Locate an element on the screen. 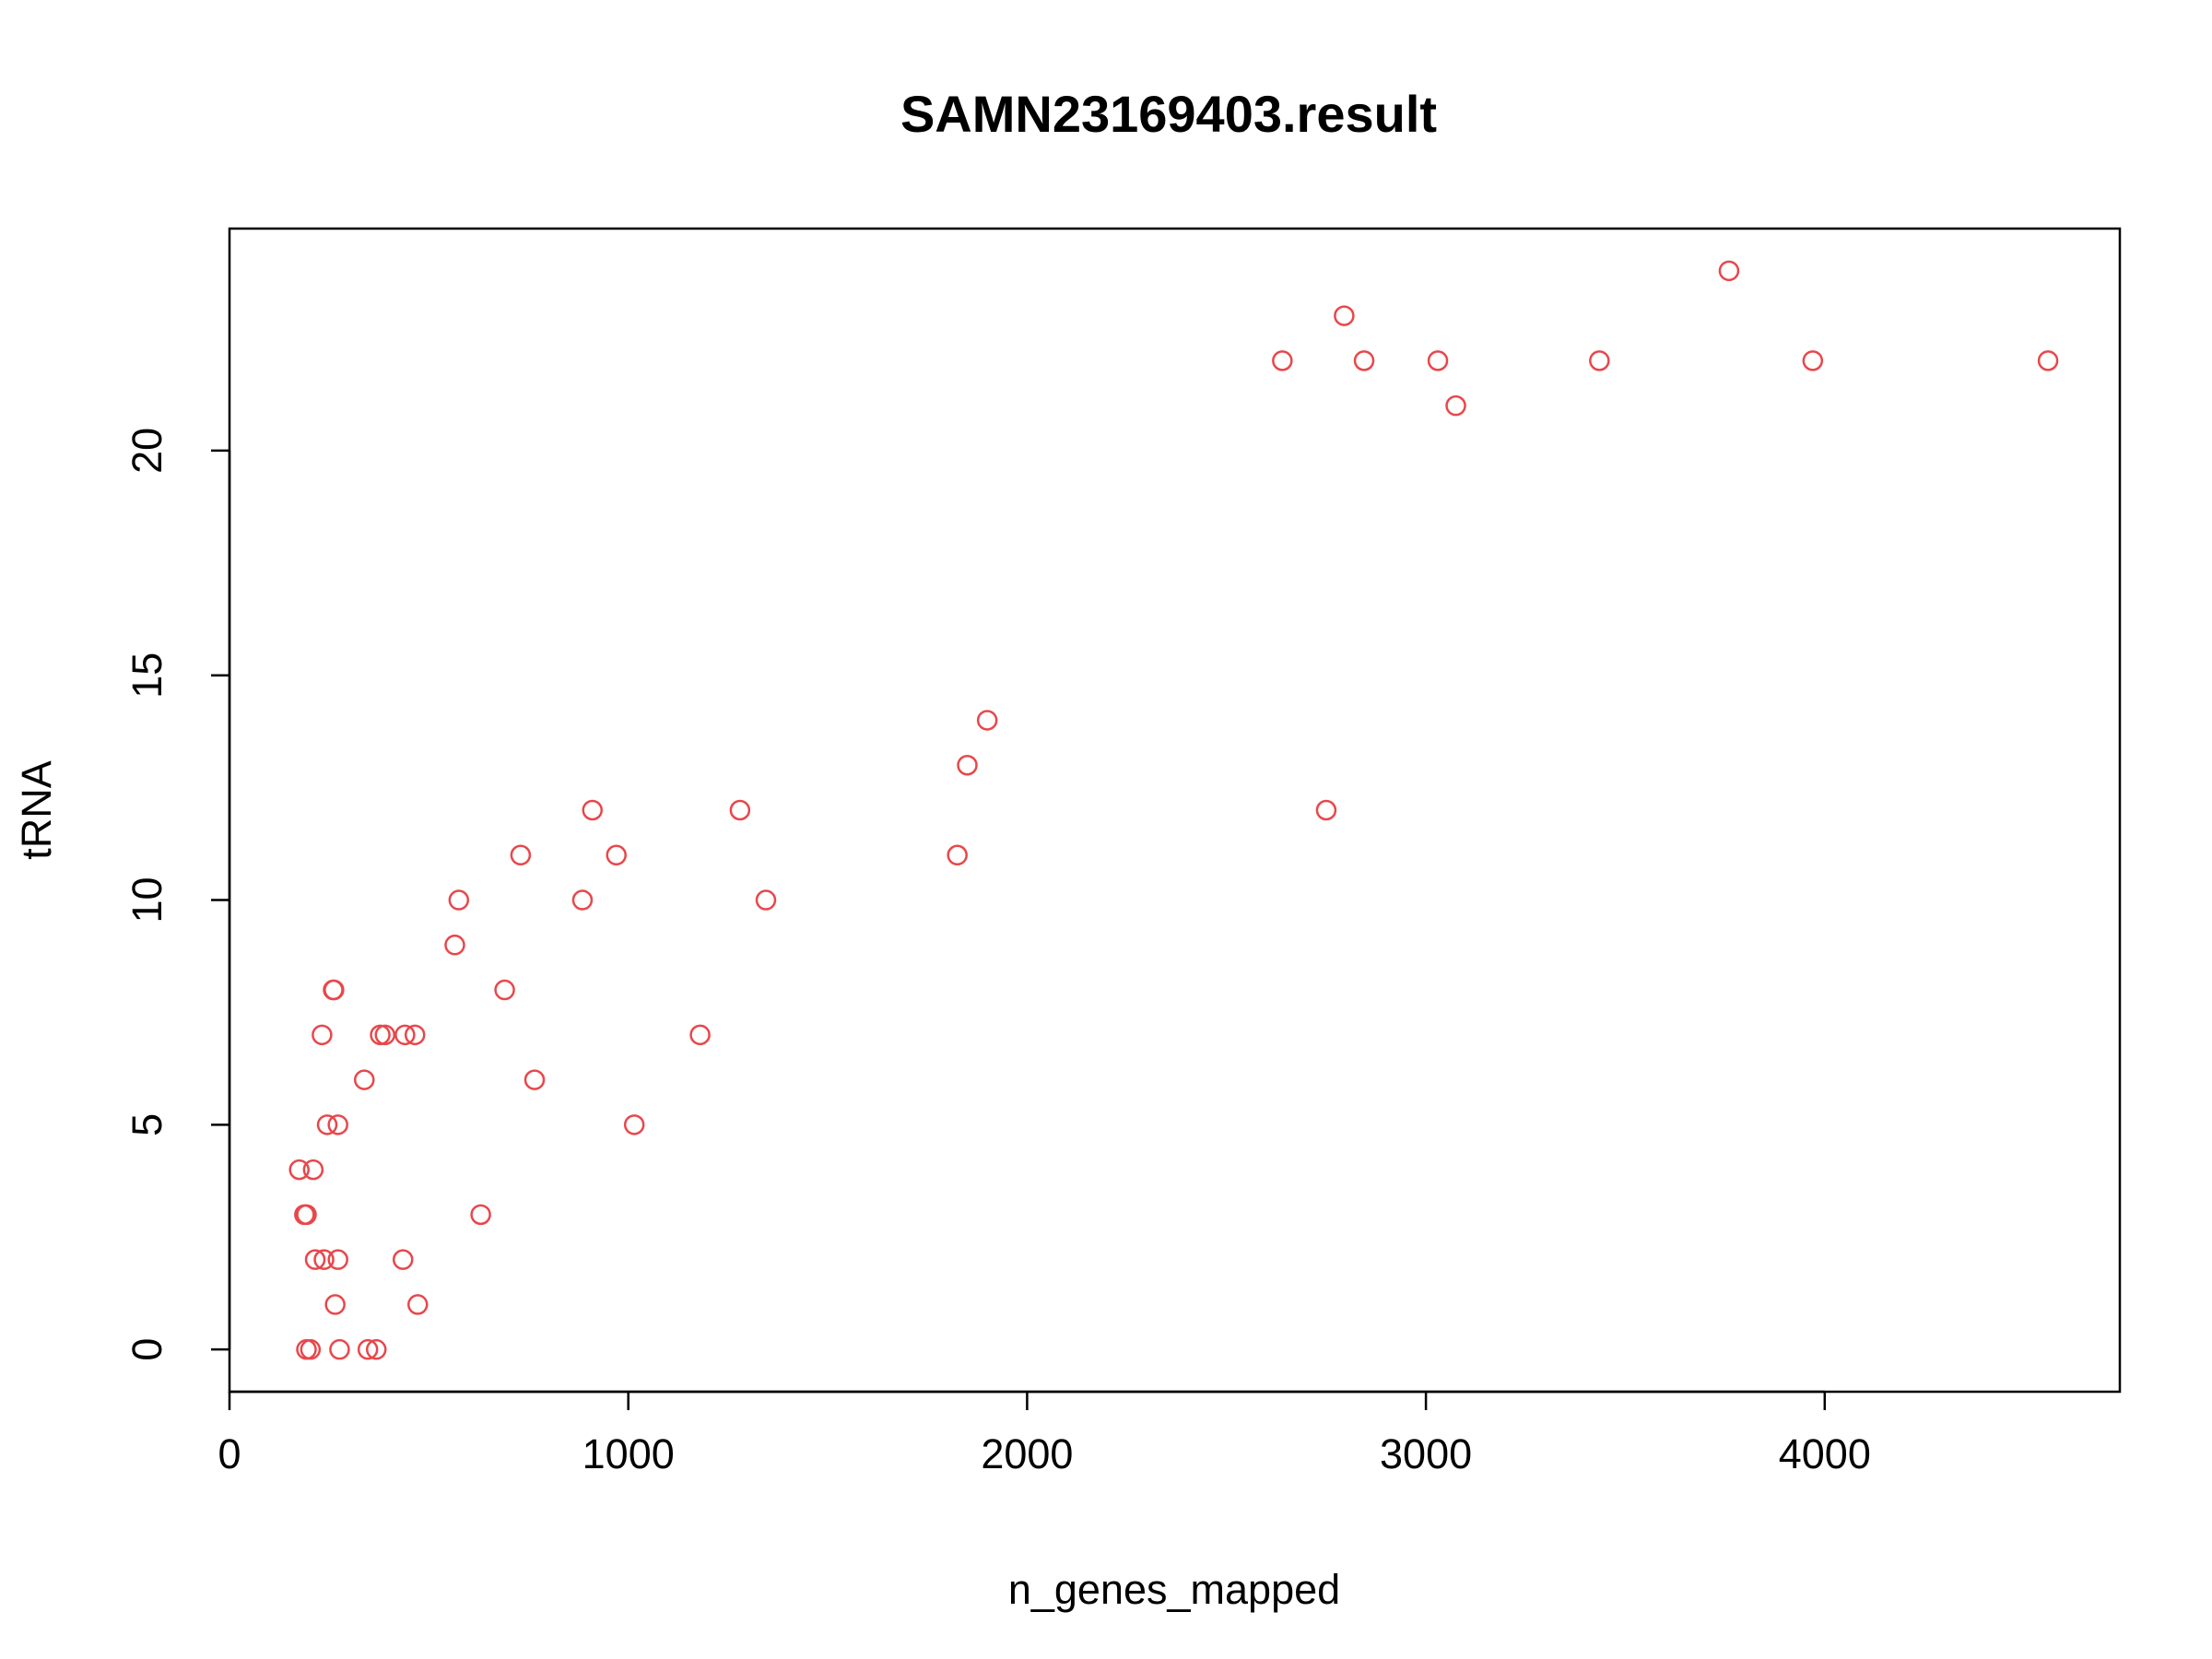  y-axis-label: tRNA is located at coordinates (36, 810).